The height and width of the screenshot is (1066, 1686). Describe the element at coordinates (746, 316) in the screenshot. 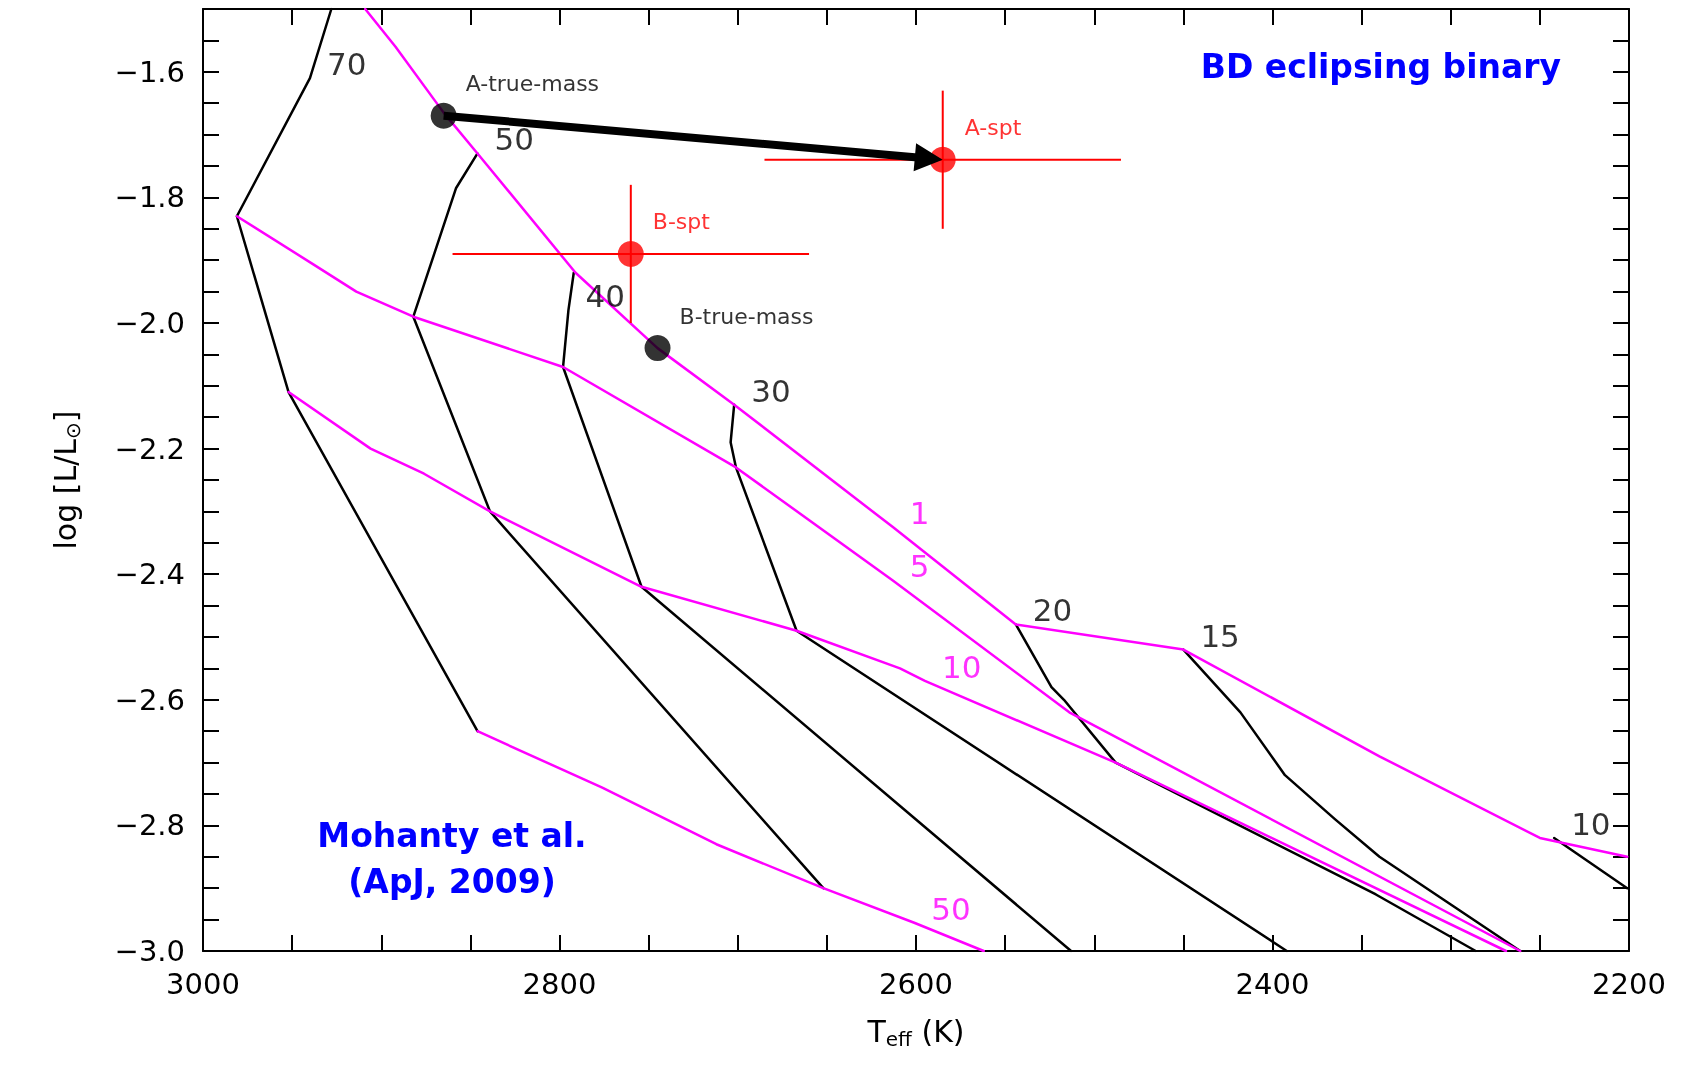

I see `series-label: B-true-mass` at that location.